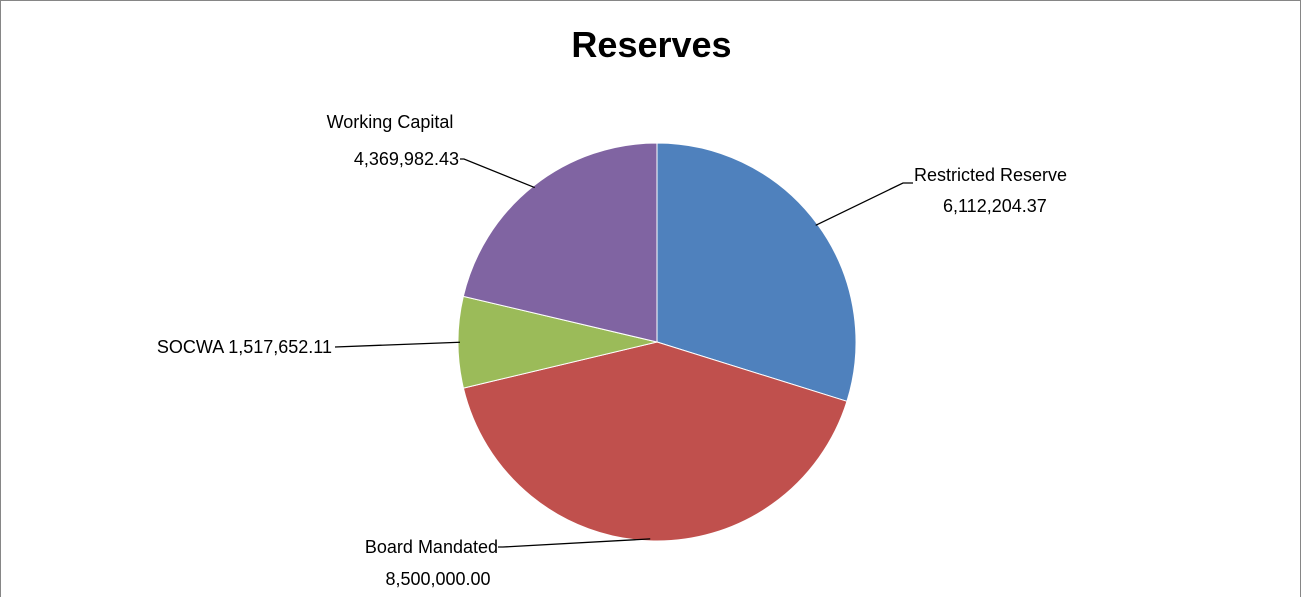 This screenshot has width=1303, height=598. I want to click on pie-slice-board-mandated, so click(655, 441).